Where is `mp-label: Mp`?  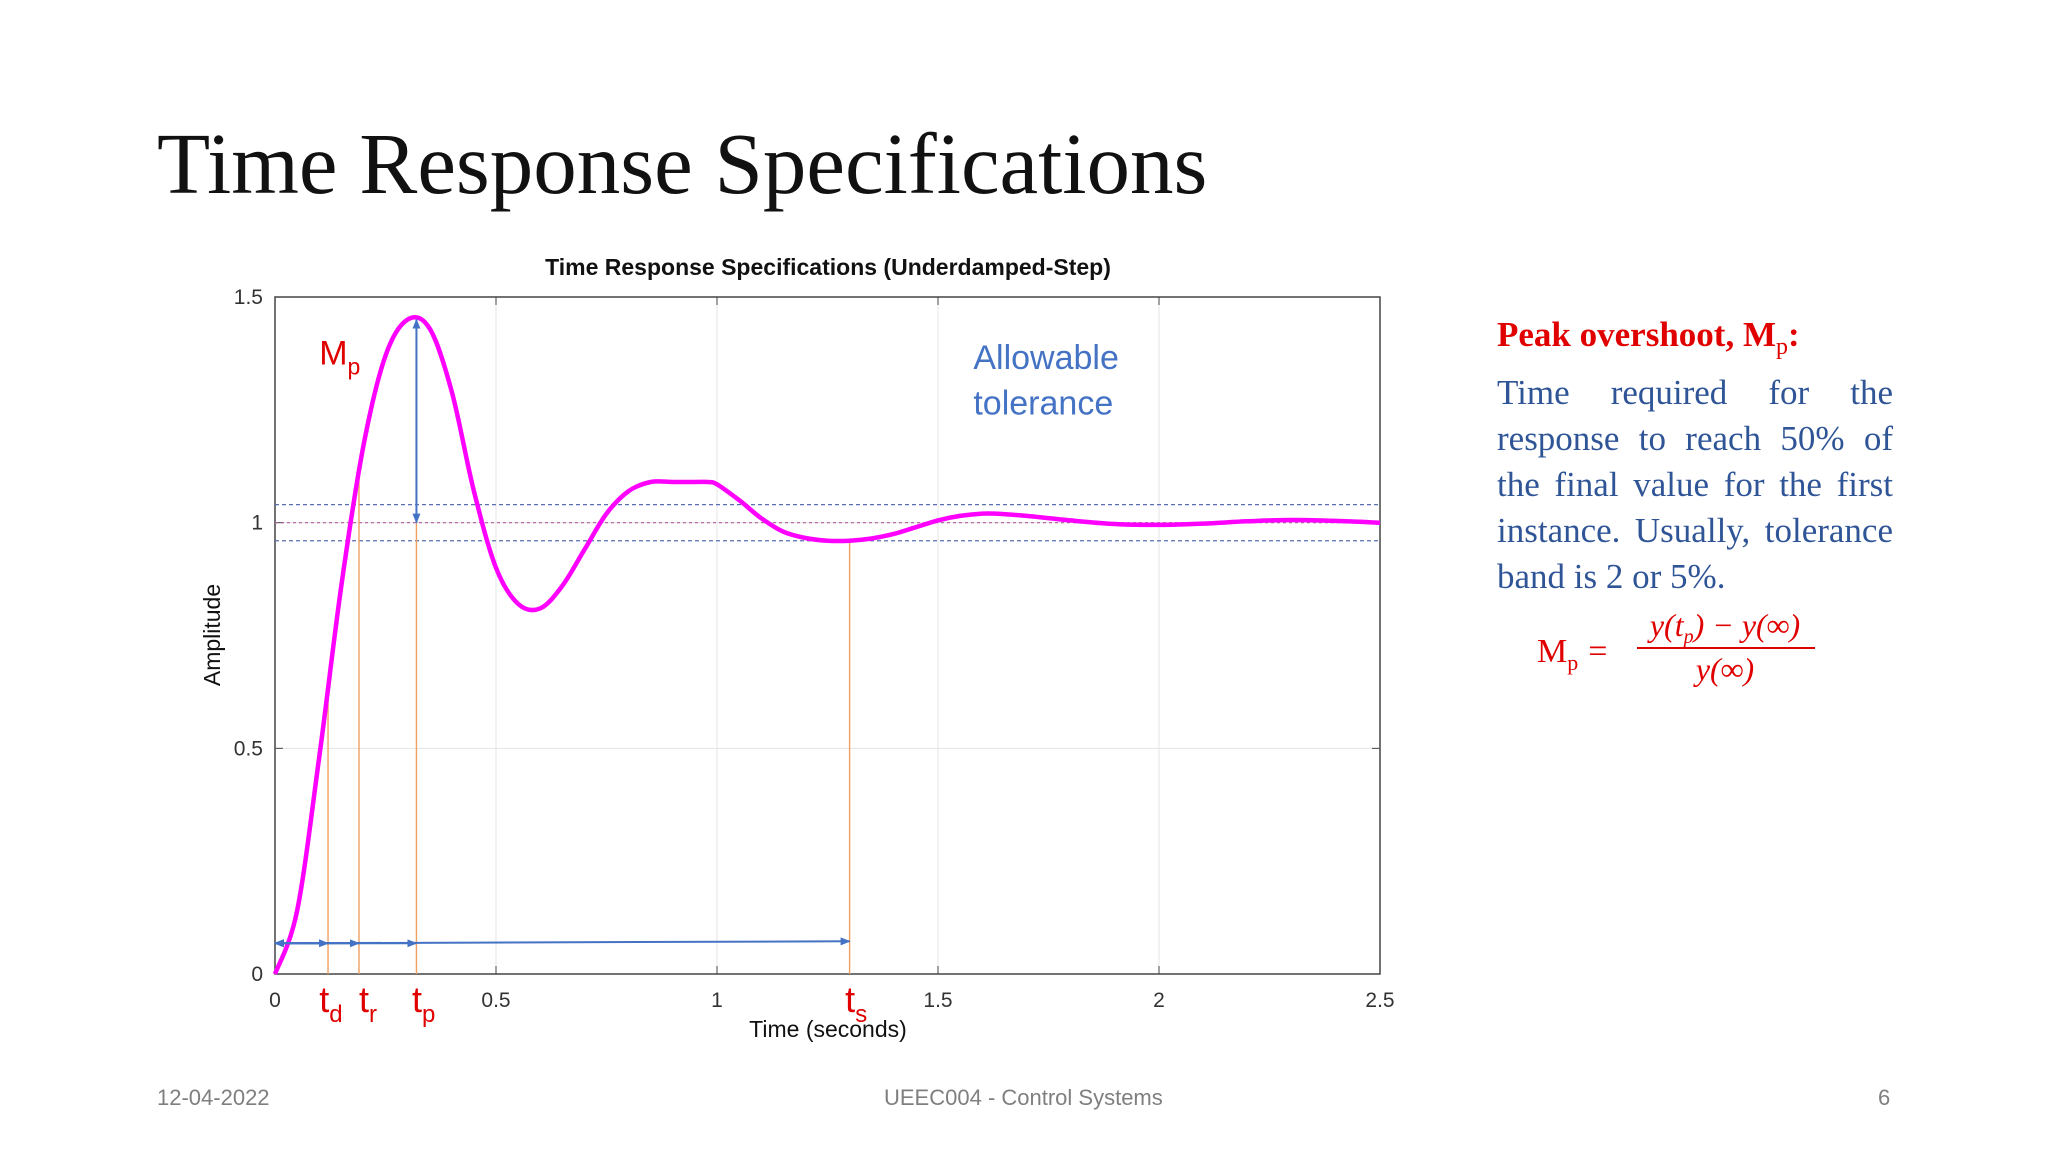
mp-label: Mp is located at coordinates (339, 357).